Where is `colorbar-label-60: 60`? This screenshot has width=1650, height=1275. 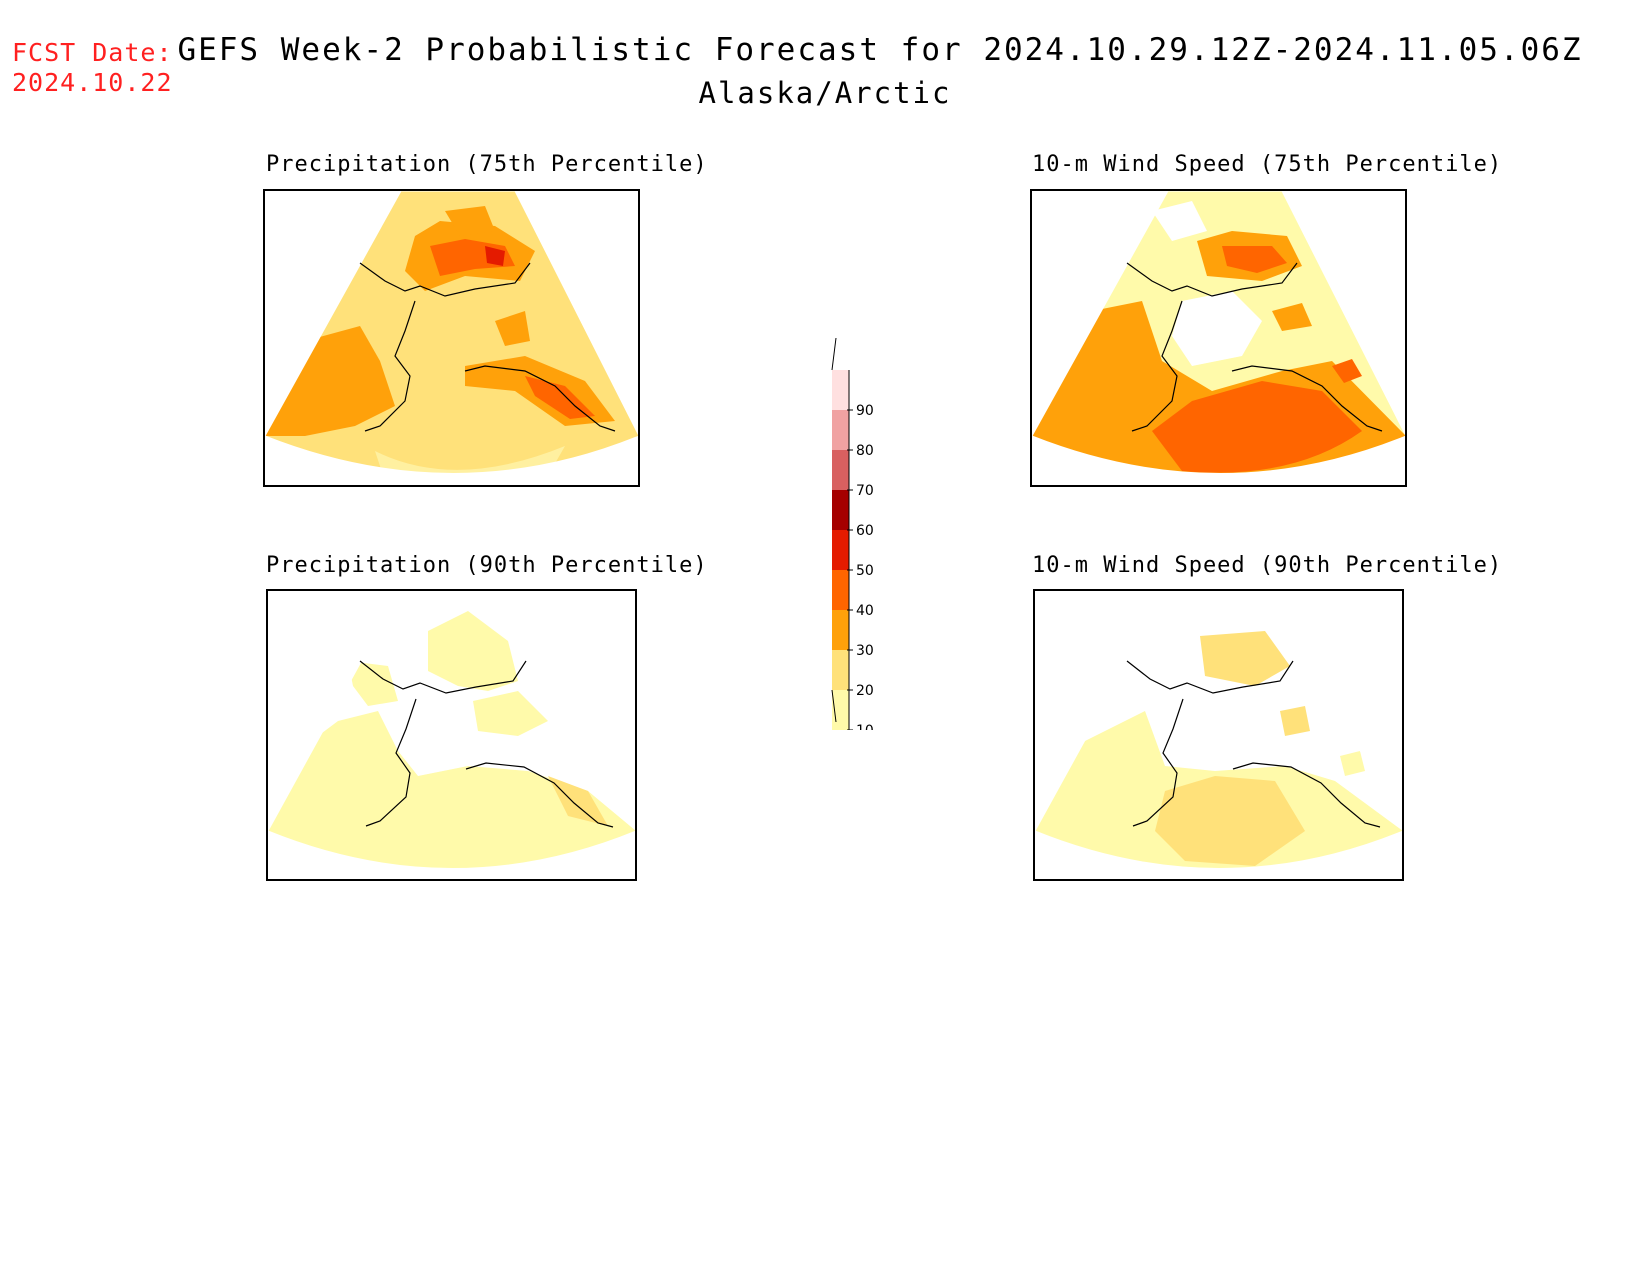 colorbar-label-60: 60 is located at coordinates (865, 531).